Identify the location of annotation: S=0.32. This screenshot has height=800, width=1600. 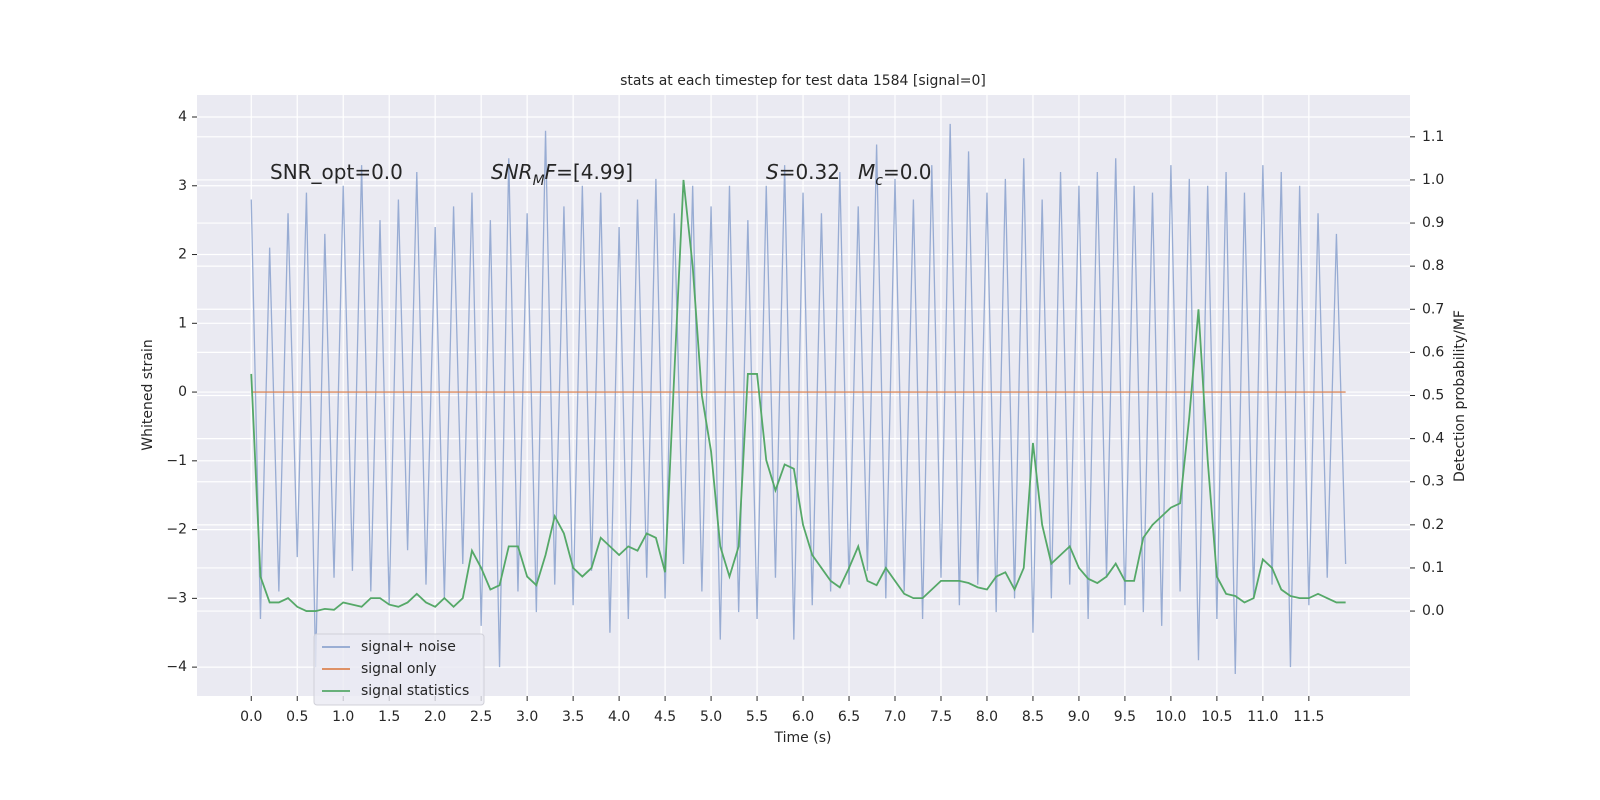
(803, 172).